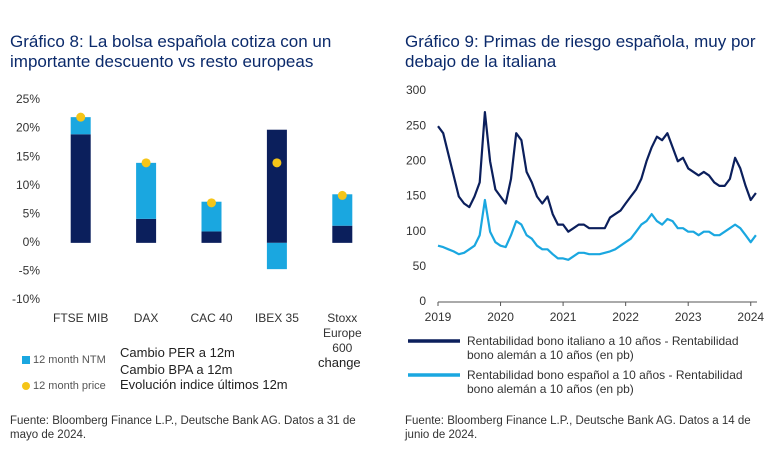 The height and width of the screenshot is (450, 772). Describe the element at coordinates (204, 384) in the screenshot. I see `legend-note: Evolución indice últimos 12m` at that location.